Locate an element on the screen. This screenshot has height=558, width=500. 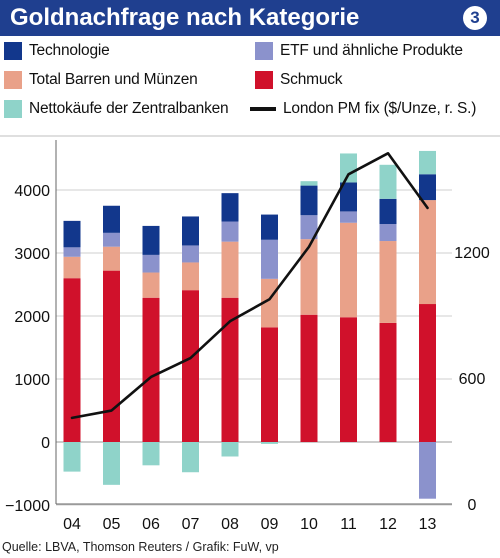
y-tick-label-1000: 1000 is located at coordinates (32, 380).